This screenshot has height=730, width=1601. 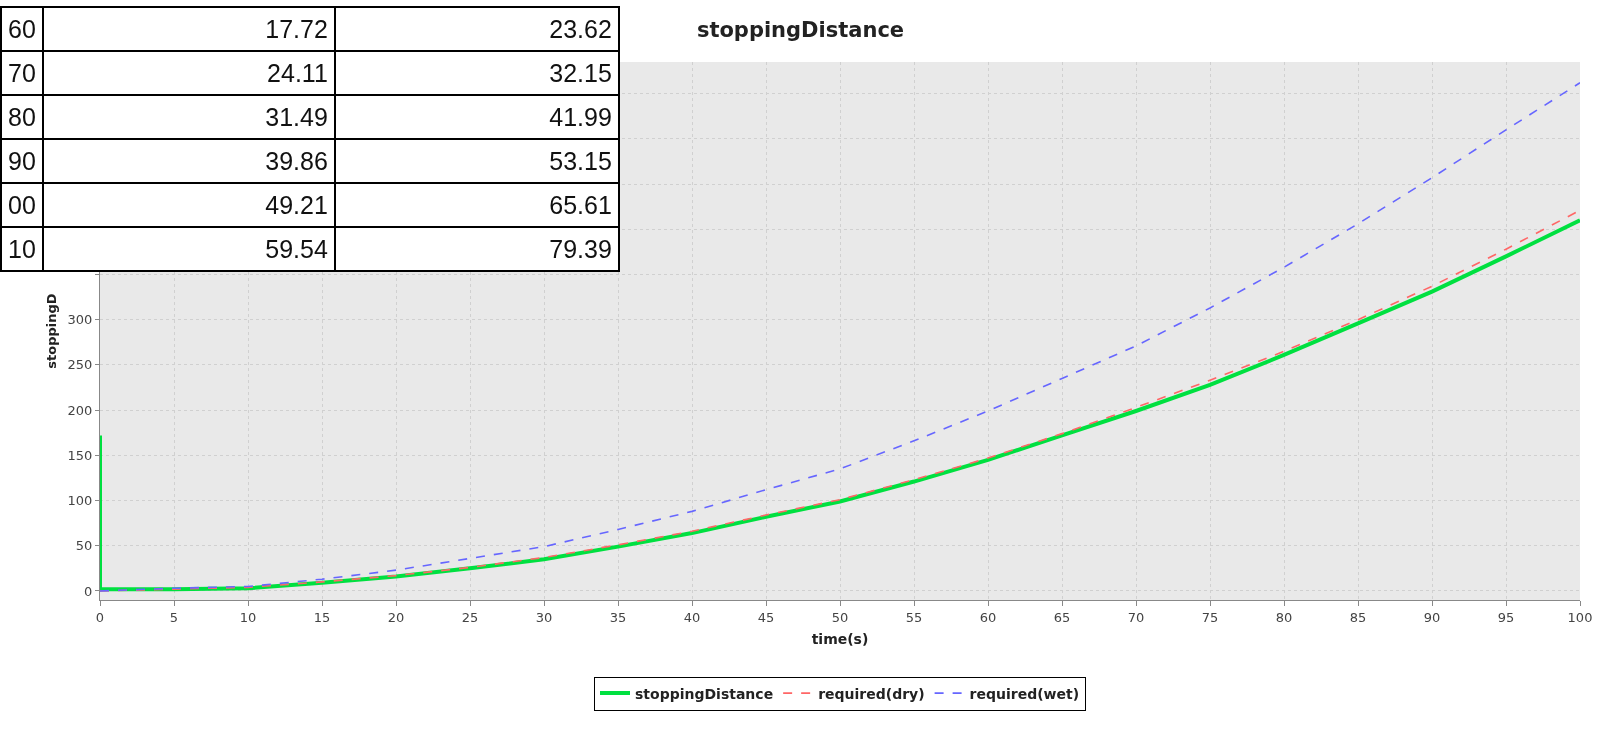 What do you see at coordinates (80, 501) in the screenshot?
I see `y-tick-label: 100` at bounding box center [80, 501].